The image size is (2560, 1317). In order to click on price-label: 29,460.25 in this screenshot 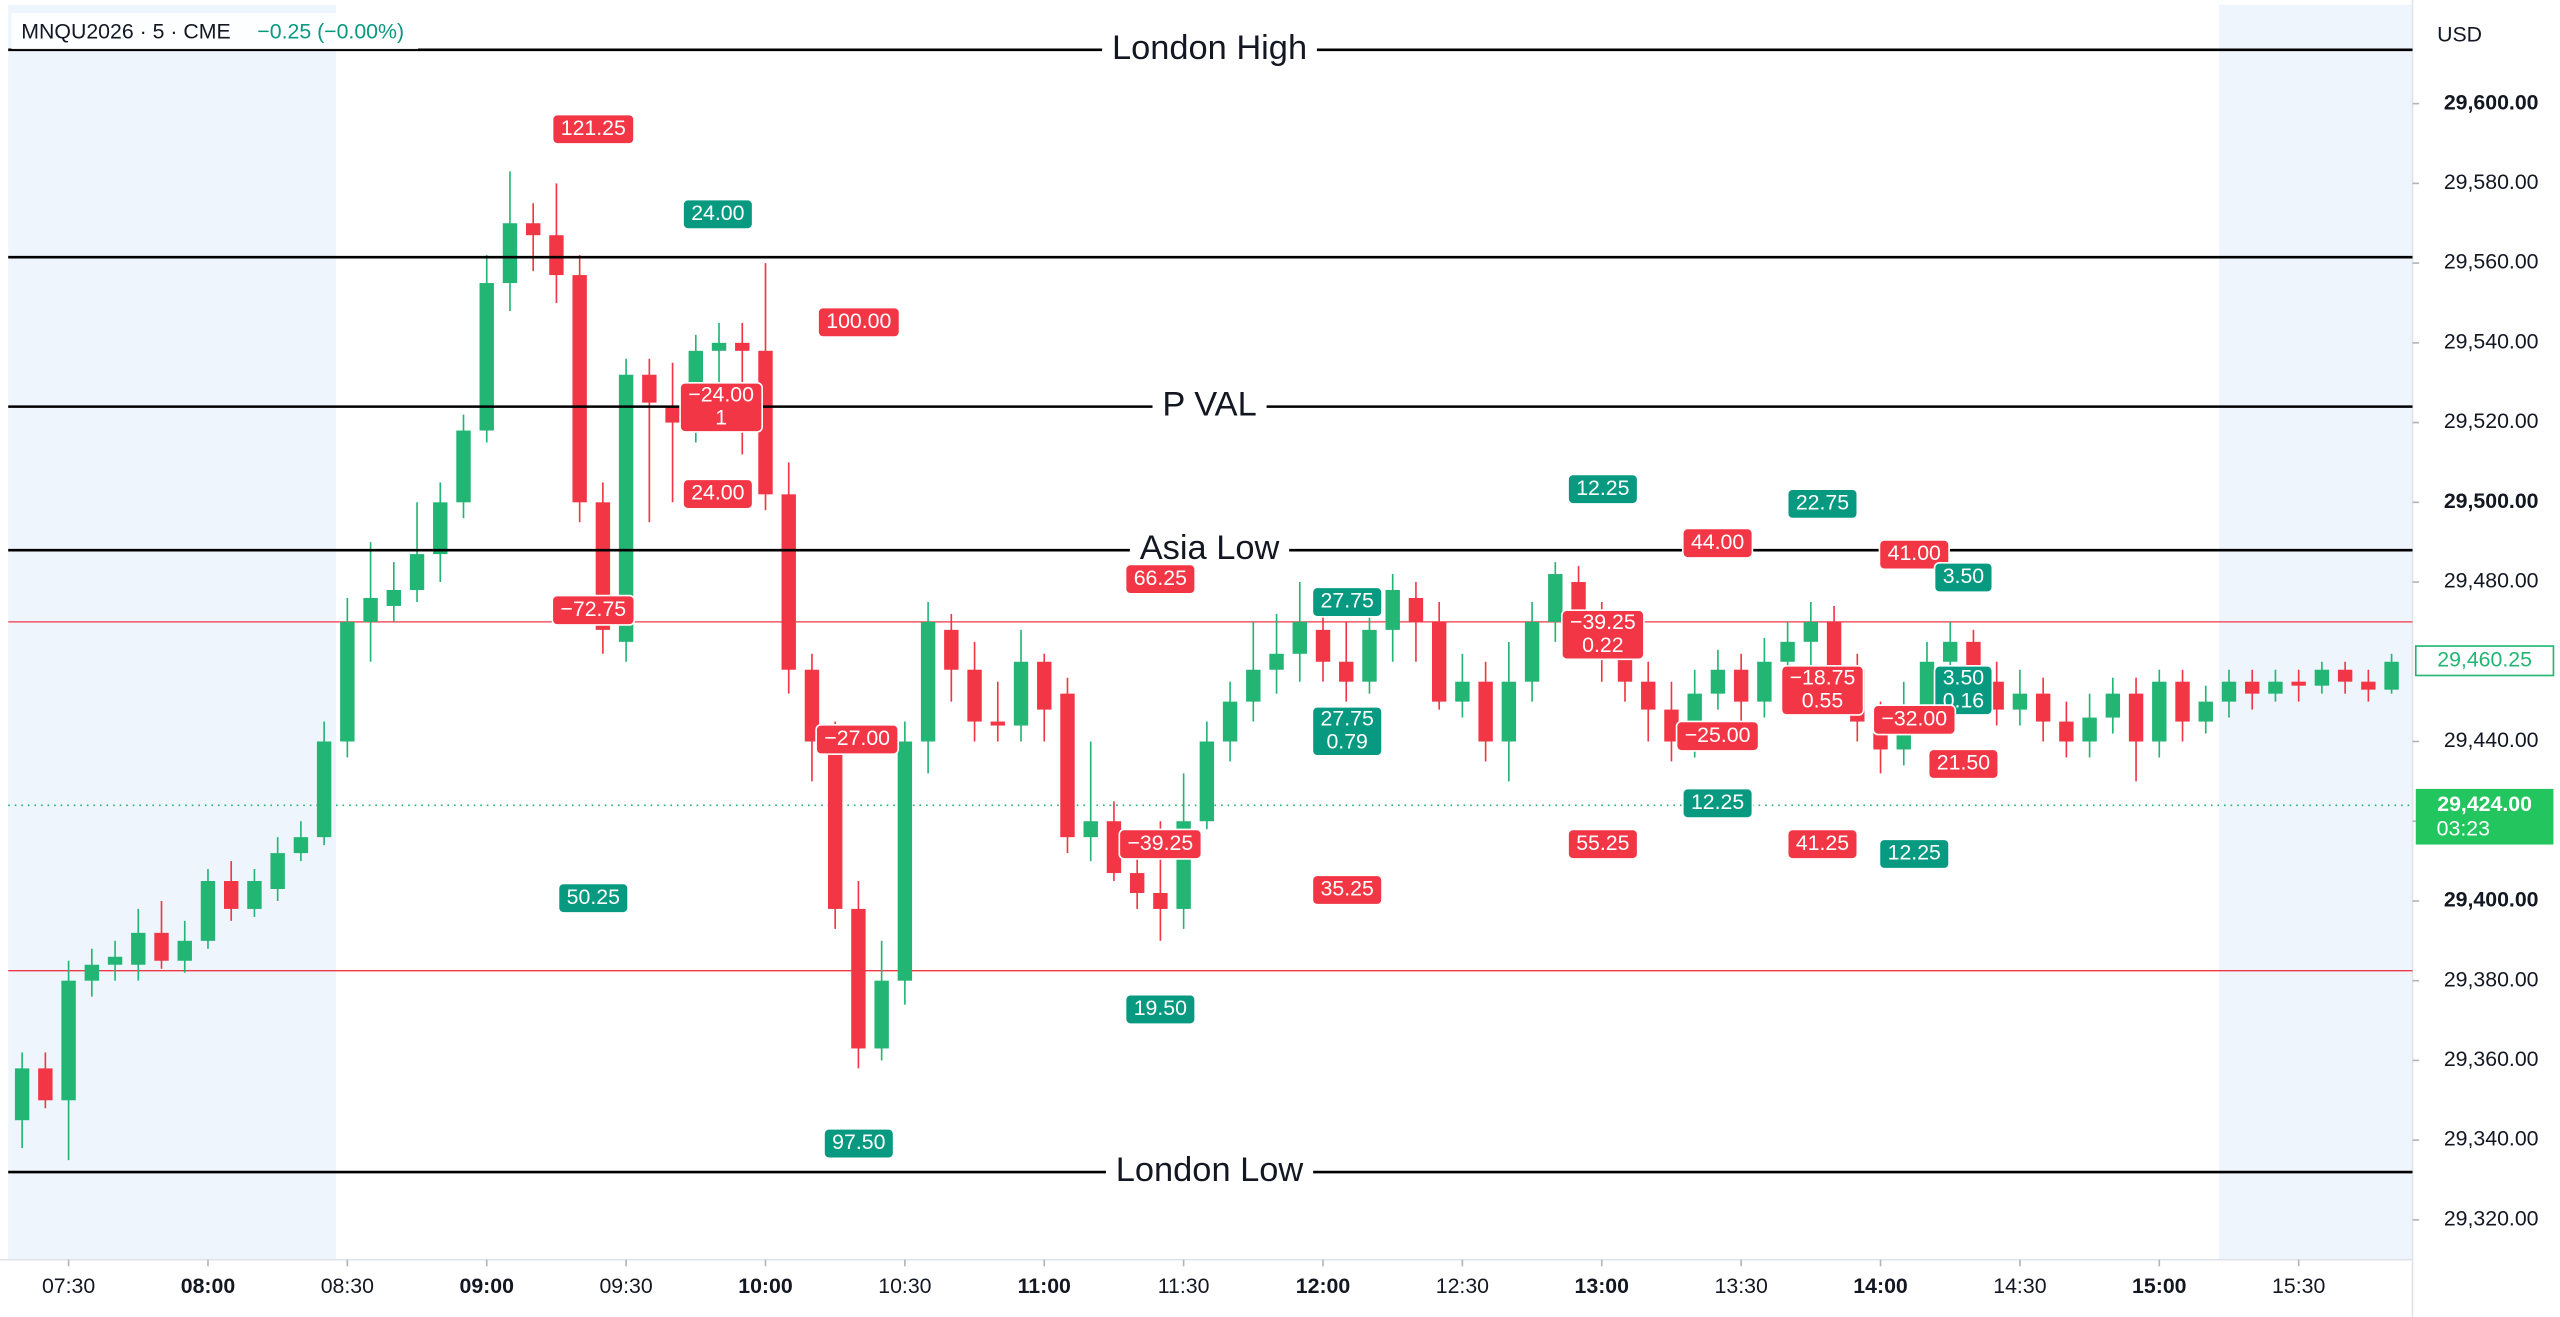, I will do `click(2484, 659)`.